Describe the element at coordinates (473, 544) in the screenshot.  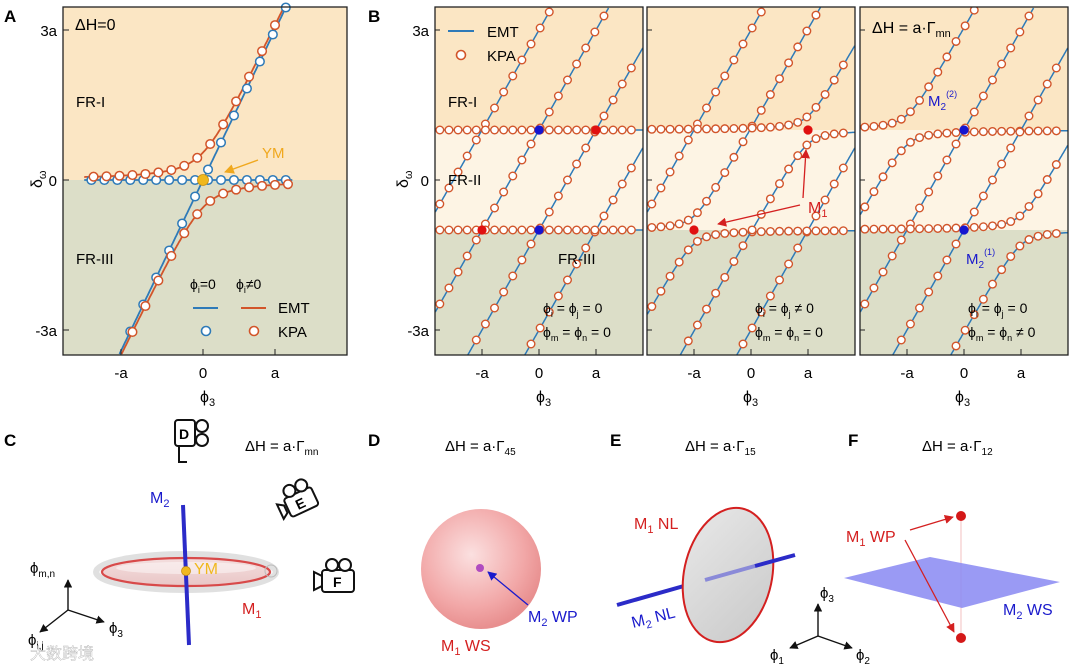
I see `panel-d: D ΔH = a·Γ45 M2 WP M1 WS` at that location.